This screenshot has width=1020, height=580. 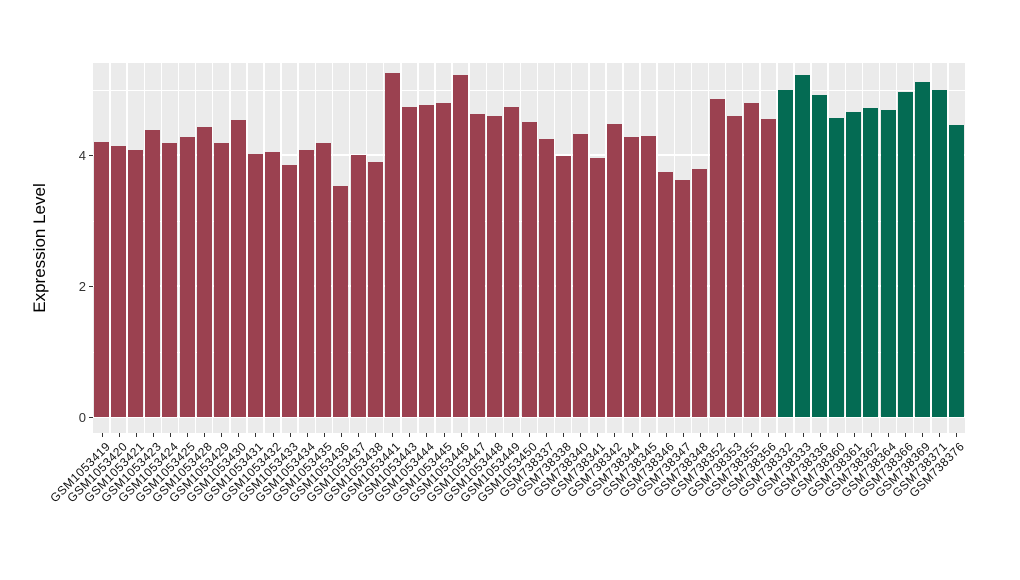 What do you see at coordinates (204, 271) in the screenshot?
I see `bar-GSM1053428` at bounding box center [204, 271].